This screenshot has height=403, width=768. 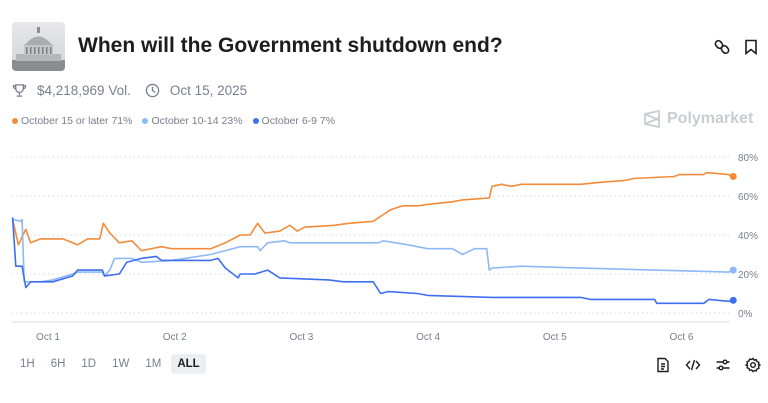 What do you see at coordinates (708, 365) in the screenshot?
I see `chart-tools` at bounding box center [708, 365].